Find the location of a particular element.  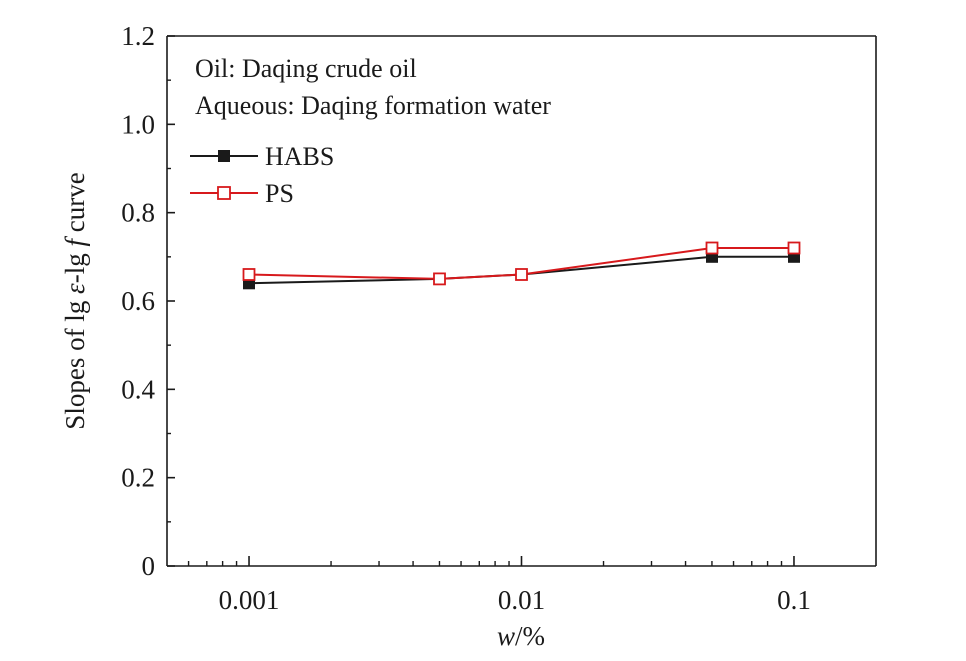

y-tick-label: 1.0 is located at coordinates (138, 124).